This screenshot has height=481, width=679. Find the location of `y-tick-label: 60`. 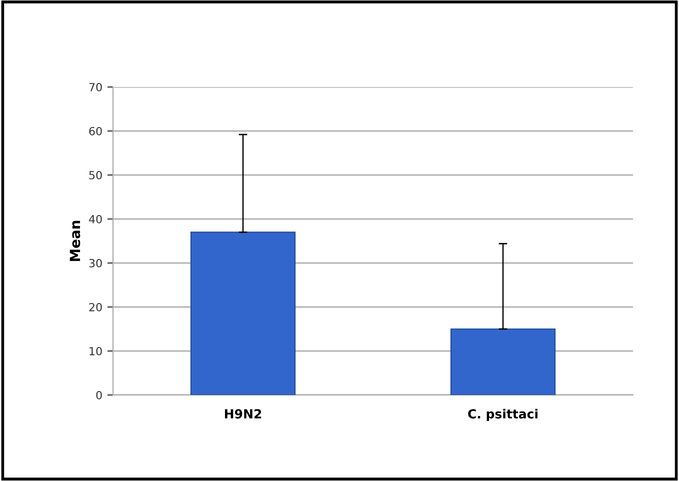

y-tick-label: 60 is located at coordinates (95, 131).